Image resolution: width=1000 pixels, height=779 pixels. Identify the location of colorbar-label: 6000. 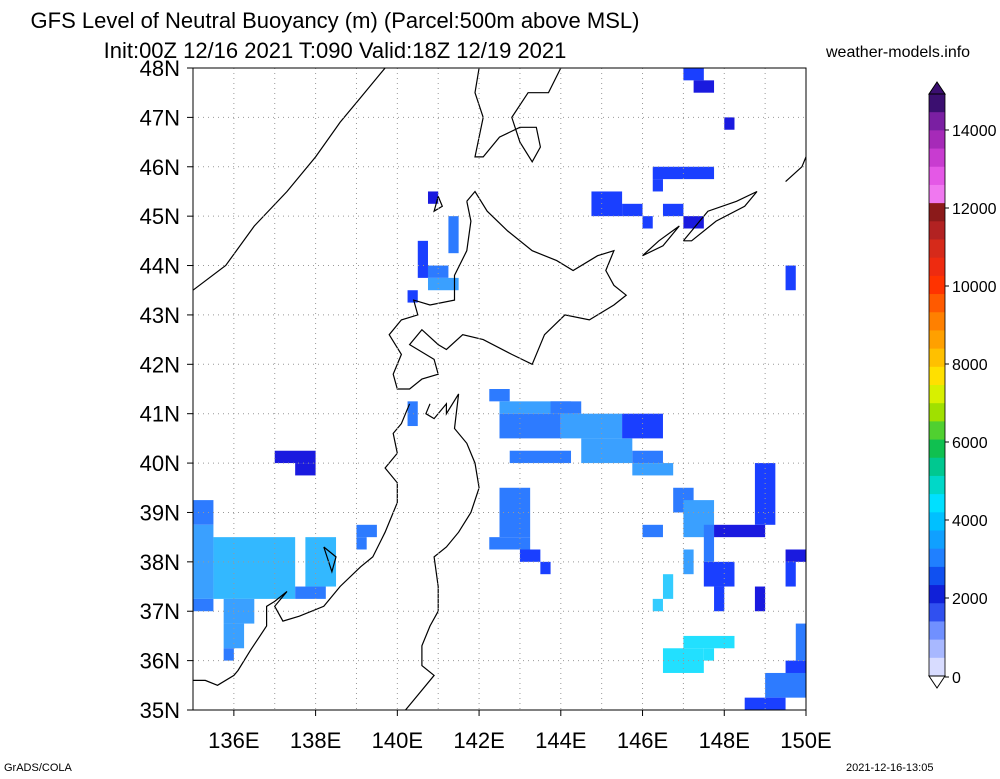
(970, 443).